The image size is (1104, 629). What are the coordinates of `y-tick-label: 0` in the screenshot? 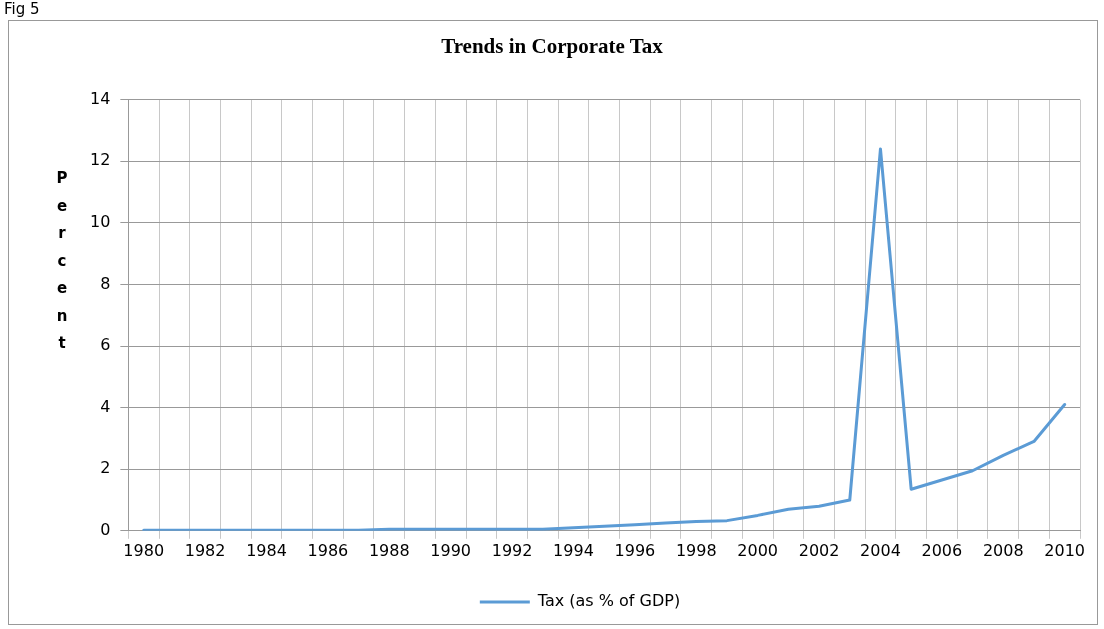 It's located at (105, 529).